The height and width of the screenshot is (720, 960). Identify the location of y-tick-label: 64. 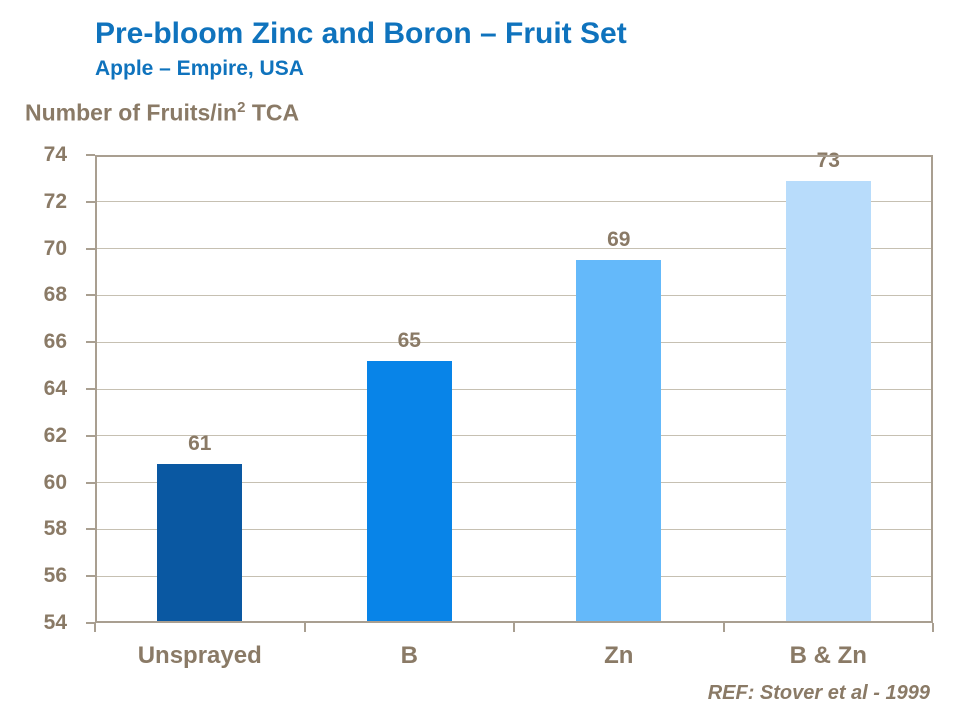
(55, 388).